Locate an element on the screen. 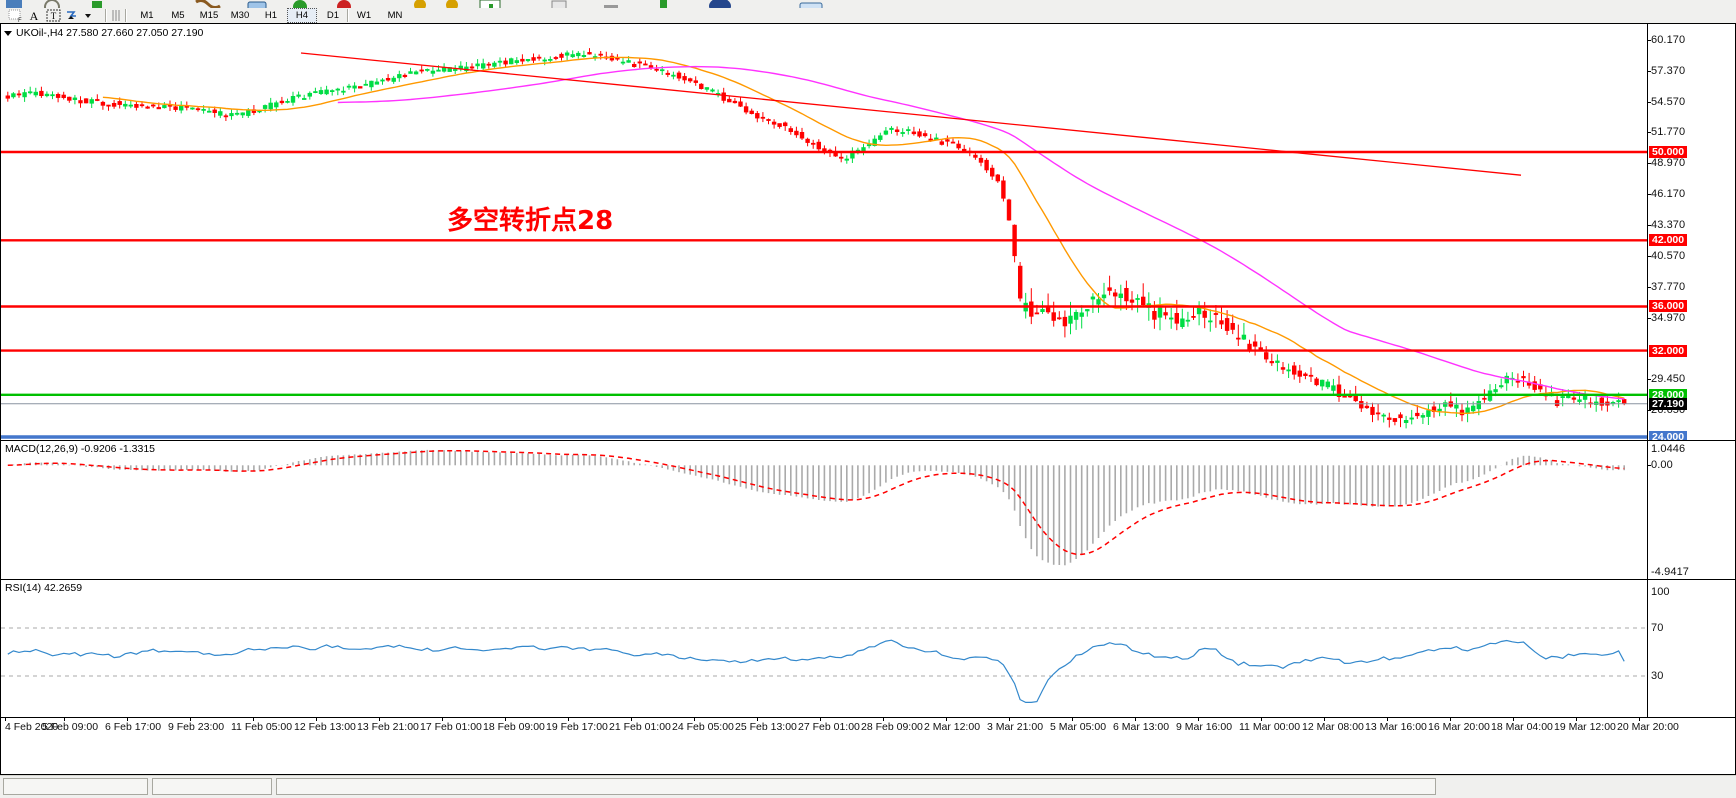 This screenshot has width=1736, height=798. macd-tick-label: 1.0446 is located at coordinates (1668, 449).